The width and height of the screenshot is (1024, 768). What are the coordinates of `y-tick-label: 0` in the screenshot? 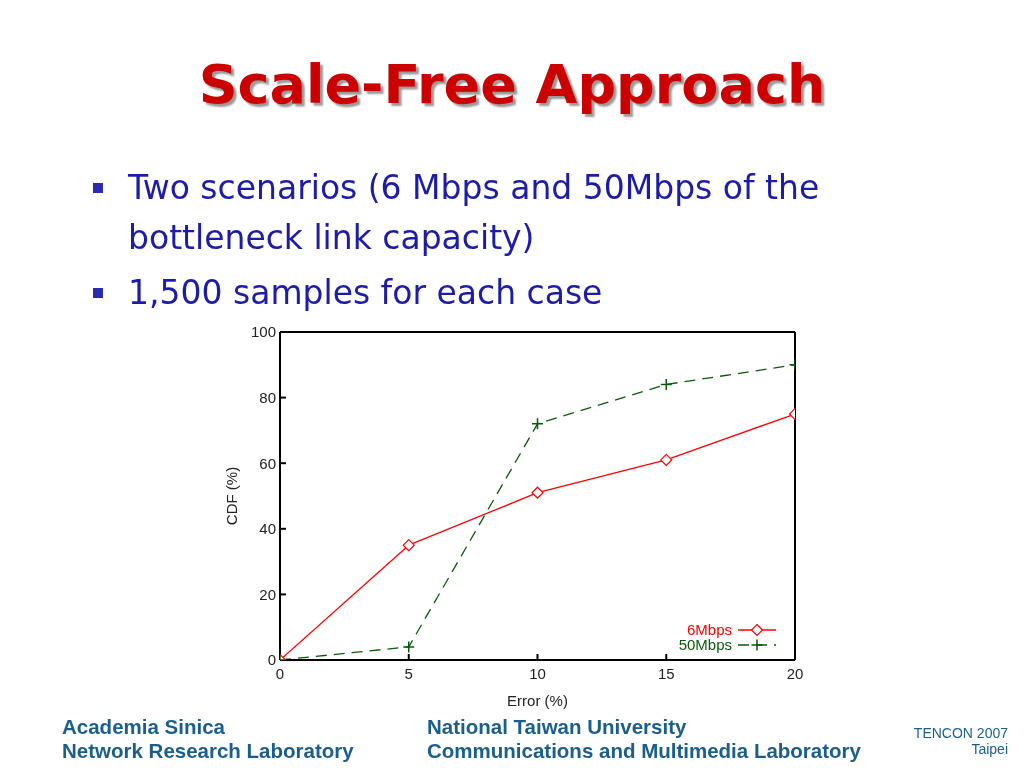 It's located at (271, 660).